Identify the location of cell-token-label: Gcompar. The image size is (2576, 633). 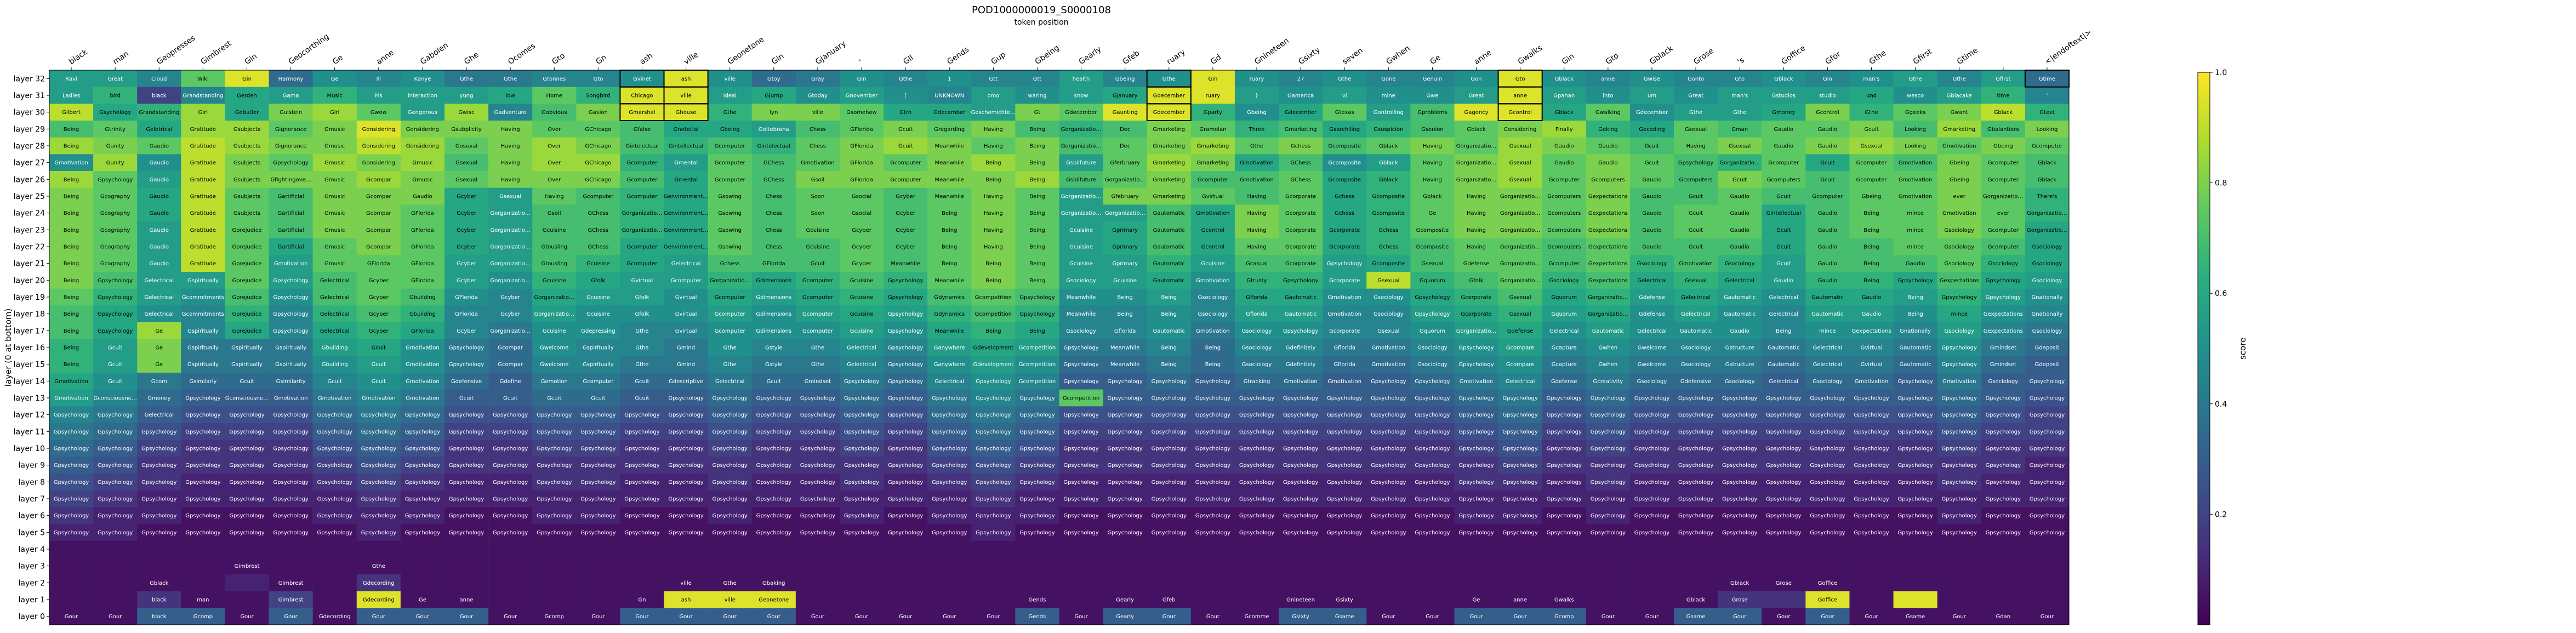
(379, 180).